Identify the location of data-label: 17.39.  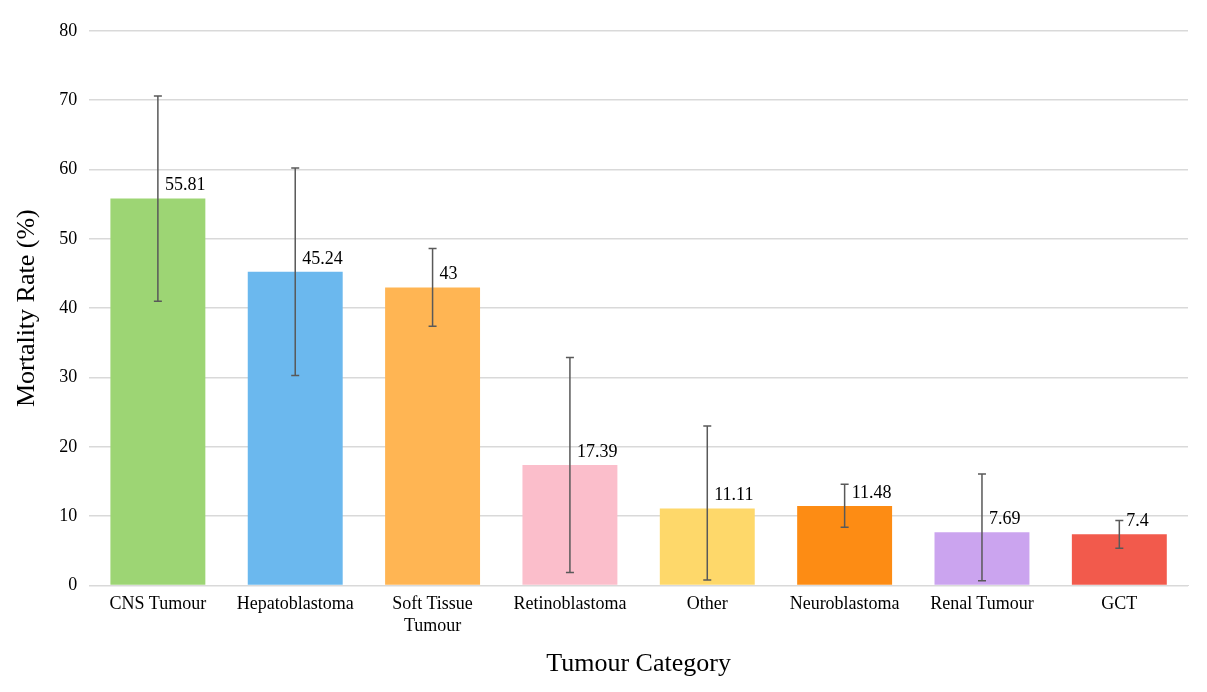
(597, 450).